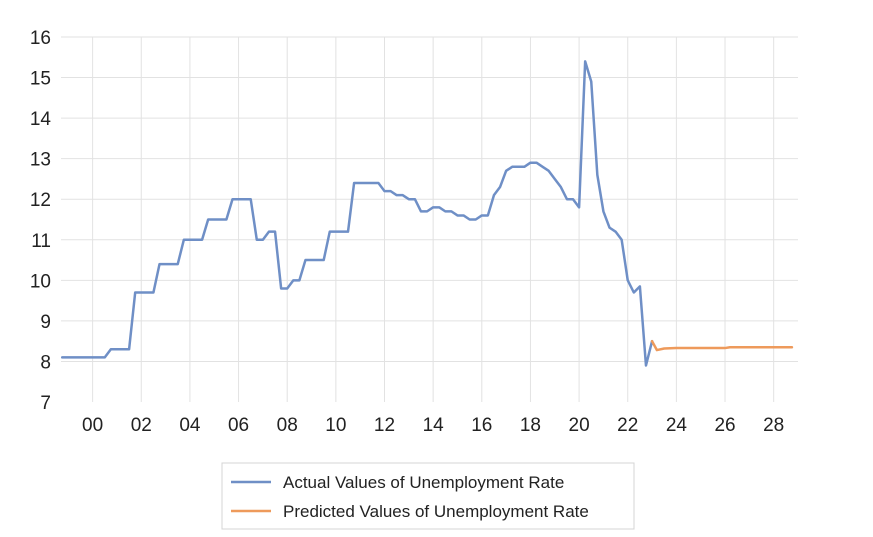  Describe the element at coordinates (40, 160) in the screenshot. I see `y-tick-label: 13` at that location.